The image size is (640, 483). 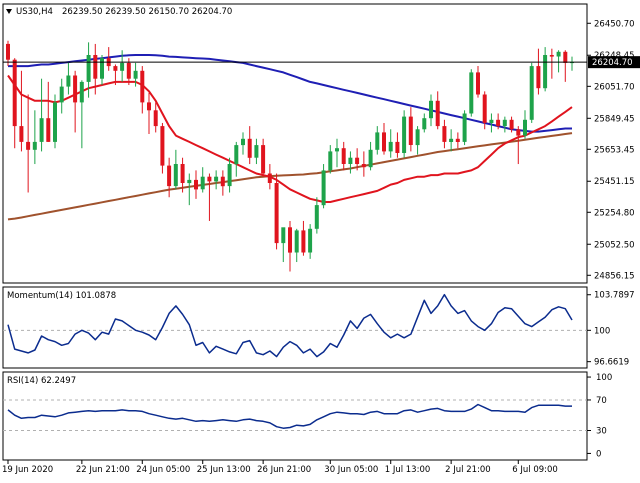 What do you see at coordinates (9, 11) in the screenshot?
I see `collapse-arrow-icon` at bounding box center [9, 11].